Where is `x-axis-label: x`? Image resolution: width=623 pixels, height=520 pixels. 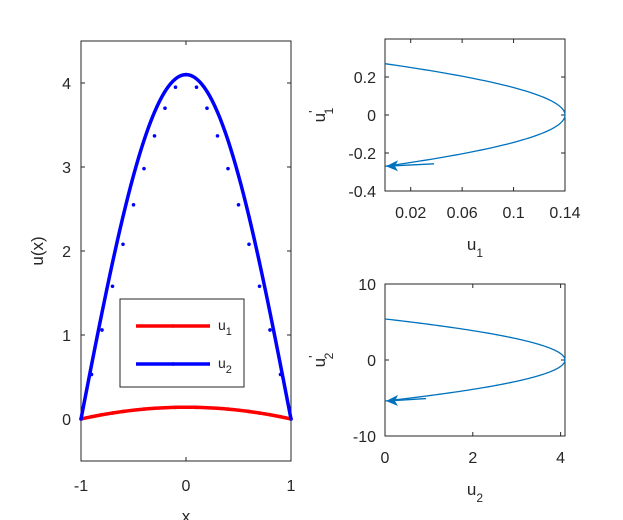 x-axis-label: x is located at coordinates (186, 513).